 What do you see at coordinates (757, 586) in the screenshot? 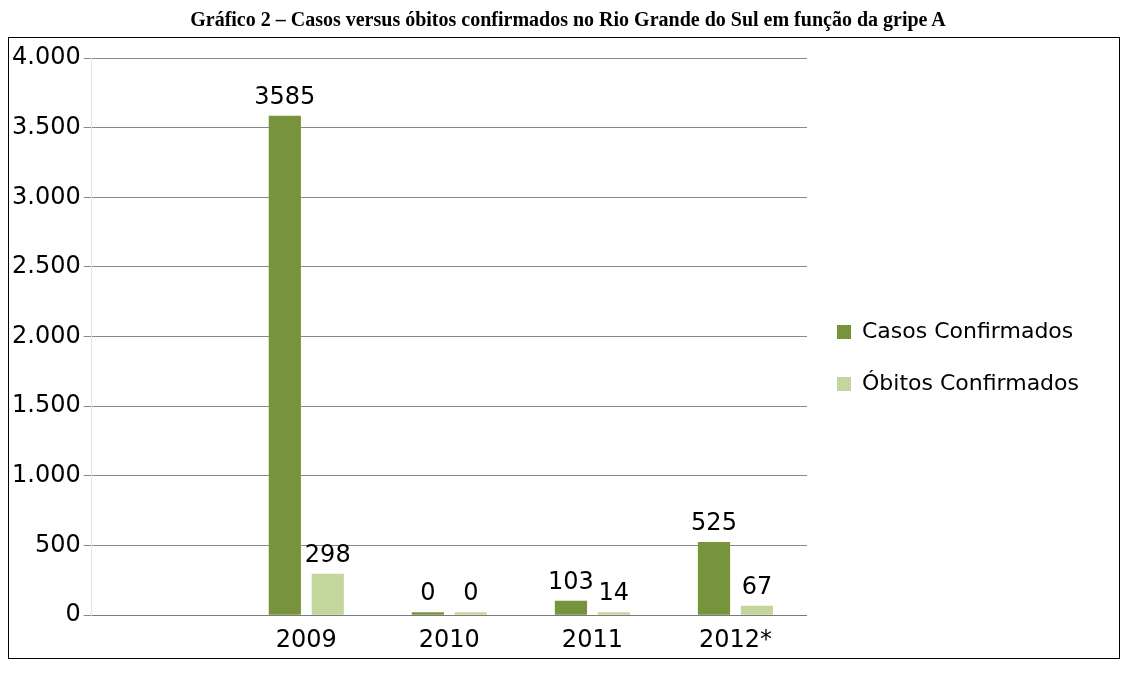
I see `data-label: 67` at bounding box center [757, 586].